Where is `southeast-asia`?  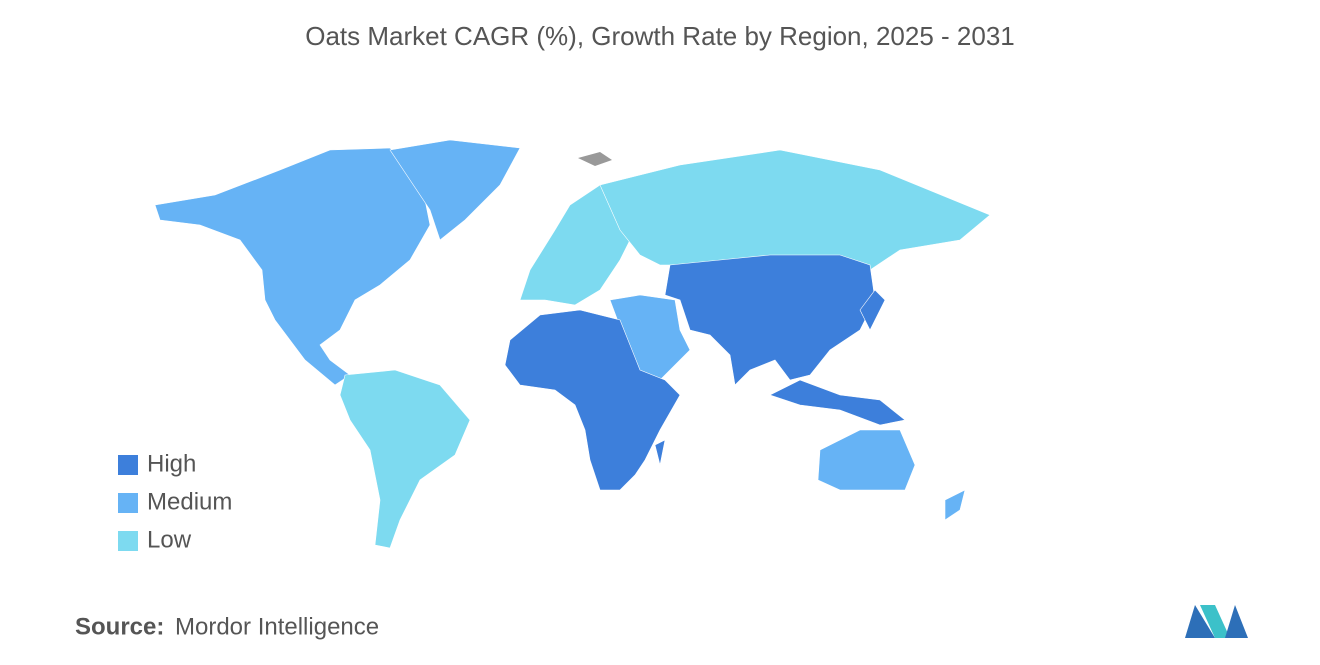 southeast-asia is located at coordinates (837, 402).